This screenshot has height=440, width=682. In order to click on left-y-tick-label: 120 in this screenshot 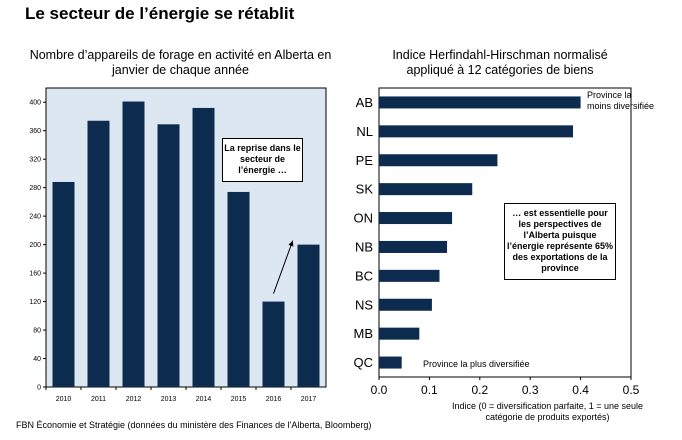, I will do `click(35, 302)`.